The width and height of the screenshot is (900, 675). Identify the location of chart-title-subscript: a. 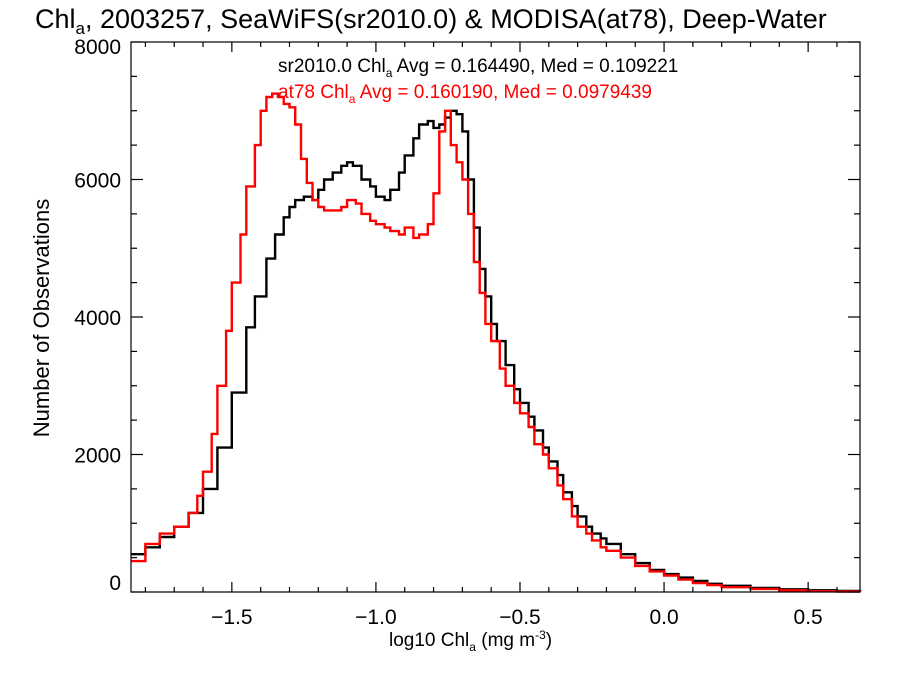
(81, 28).